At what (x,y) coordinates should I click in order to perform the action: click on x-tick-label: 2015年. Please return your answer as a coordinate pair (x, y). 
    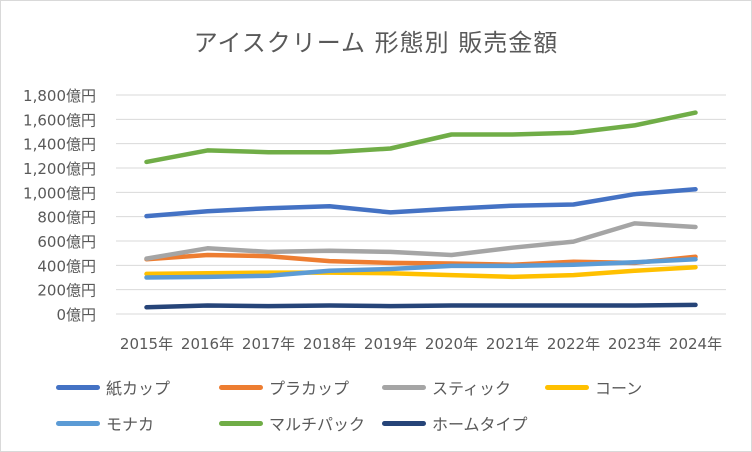
    Looking at the image, I should click on (146, 344).